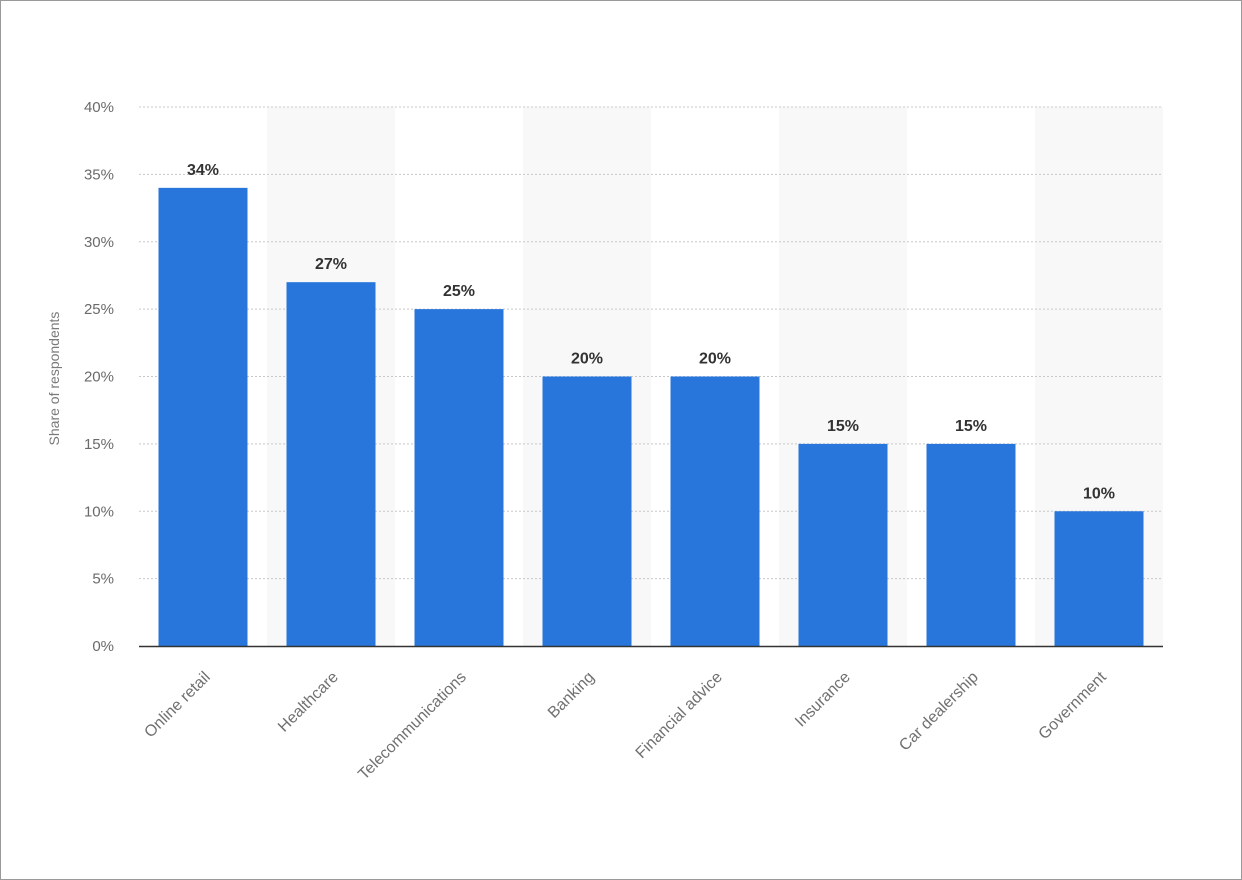  Describe the element at coordinates (54, 379) in the screenshot. I see `y-axis-title: Share of respondents` at that location.